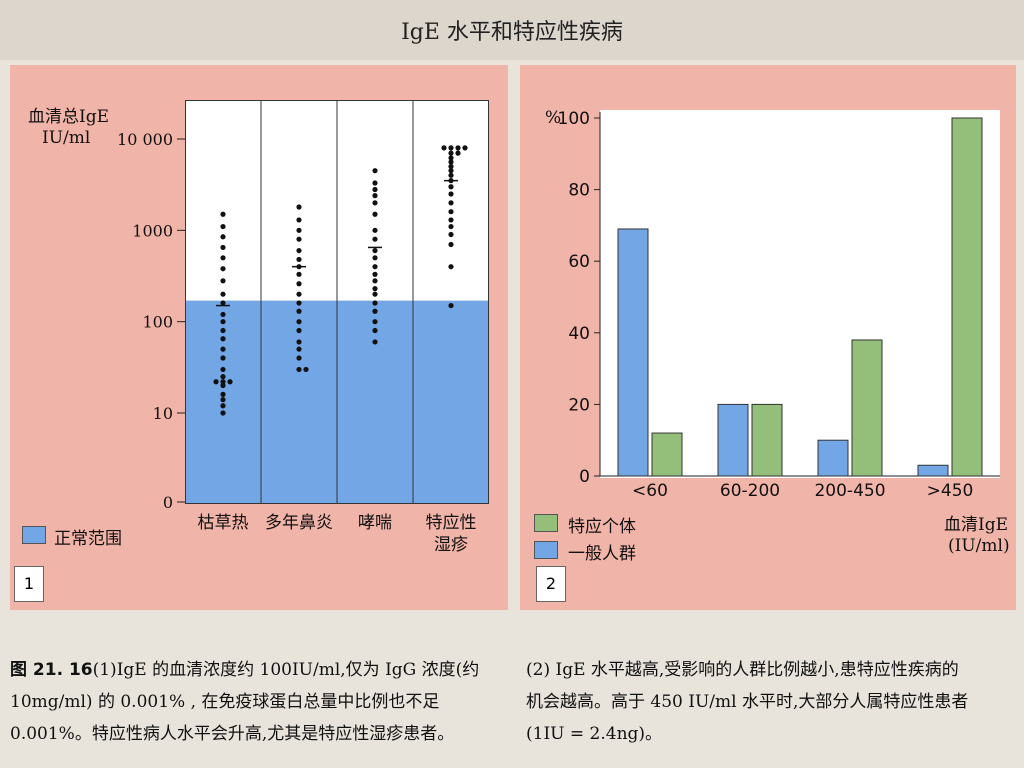 This screenshot has width=1024, height=768. I want to click on normal-range-swatch, so click(34, 535).